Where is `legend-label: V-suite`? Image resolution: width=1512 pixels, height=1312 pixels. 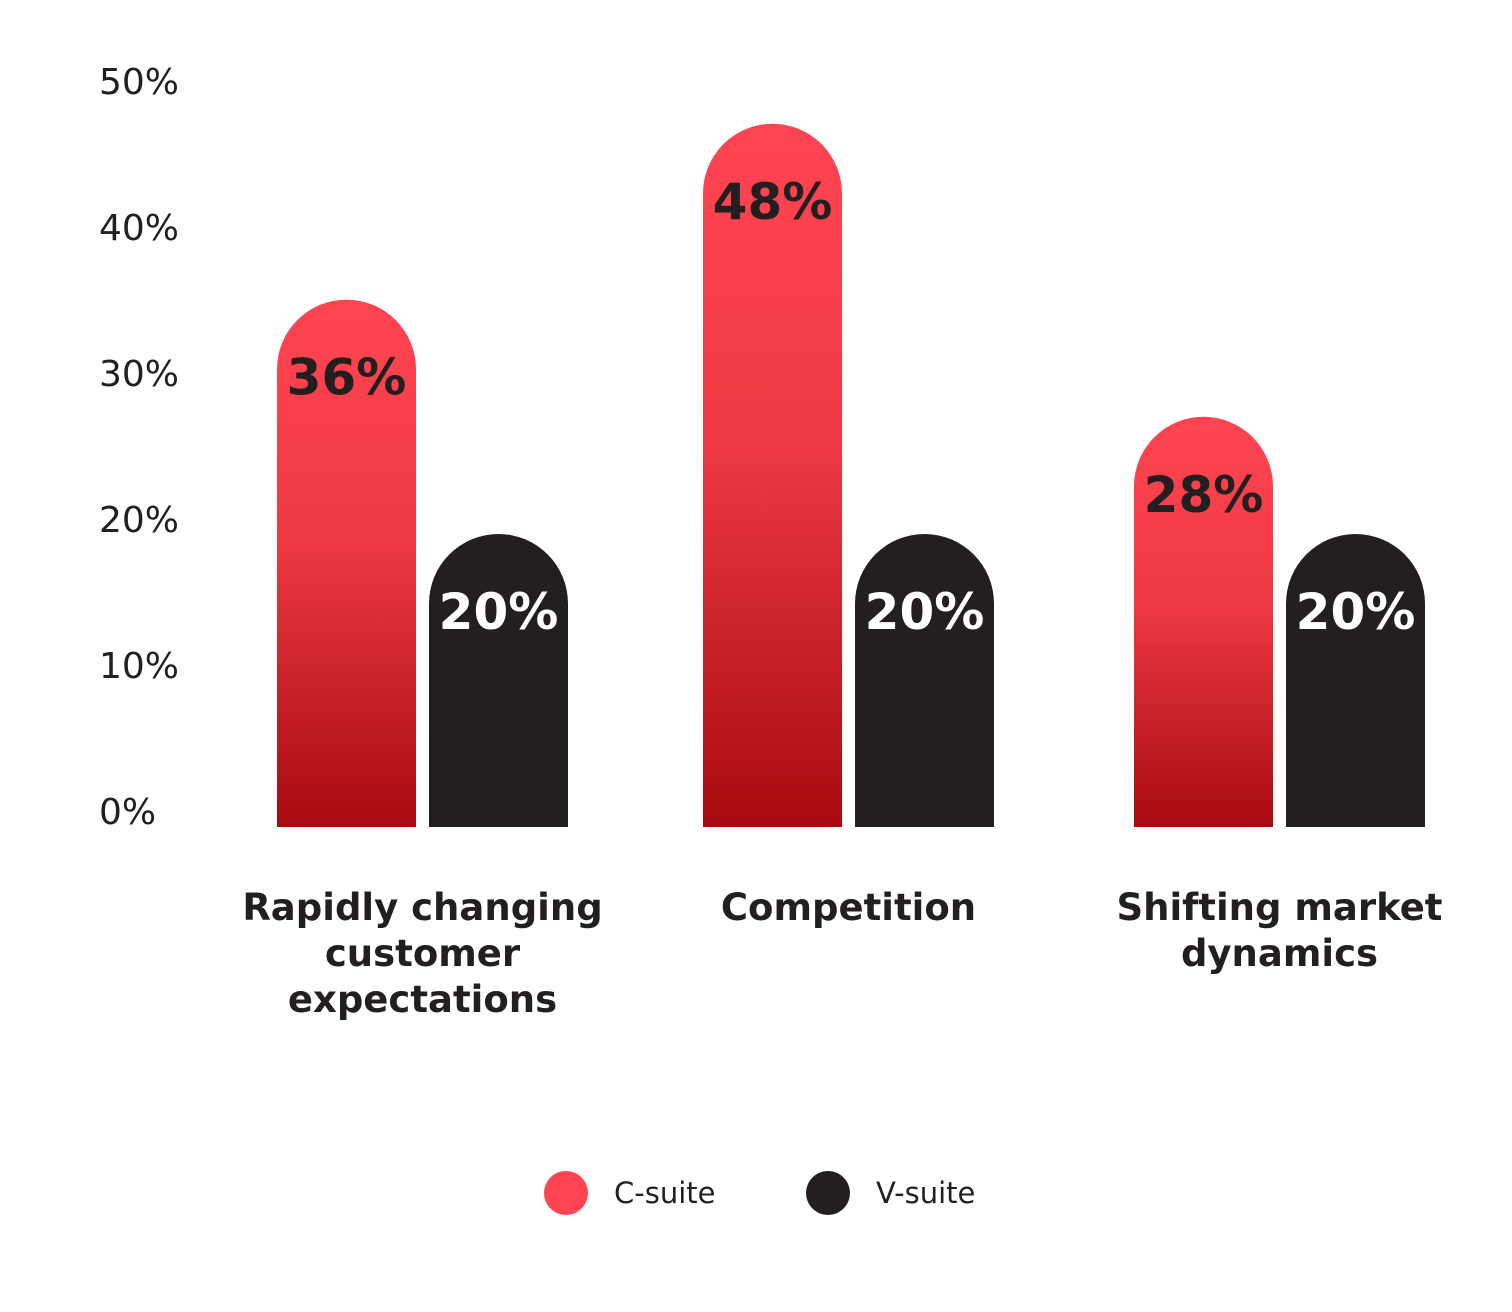 legend-label: V-suite is located at coordinates (925, 1193).